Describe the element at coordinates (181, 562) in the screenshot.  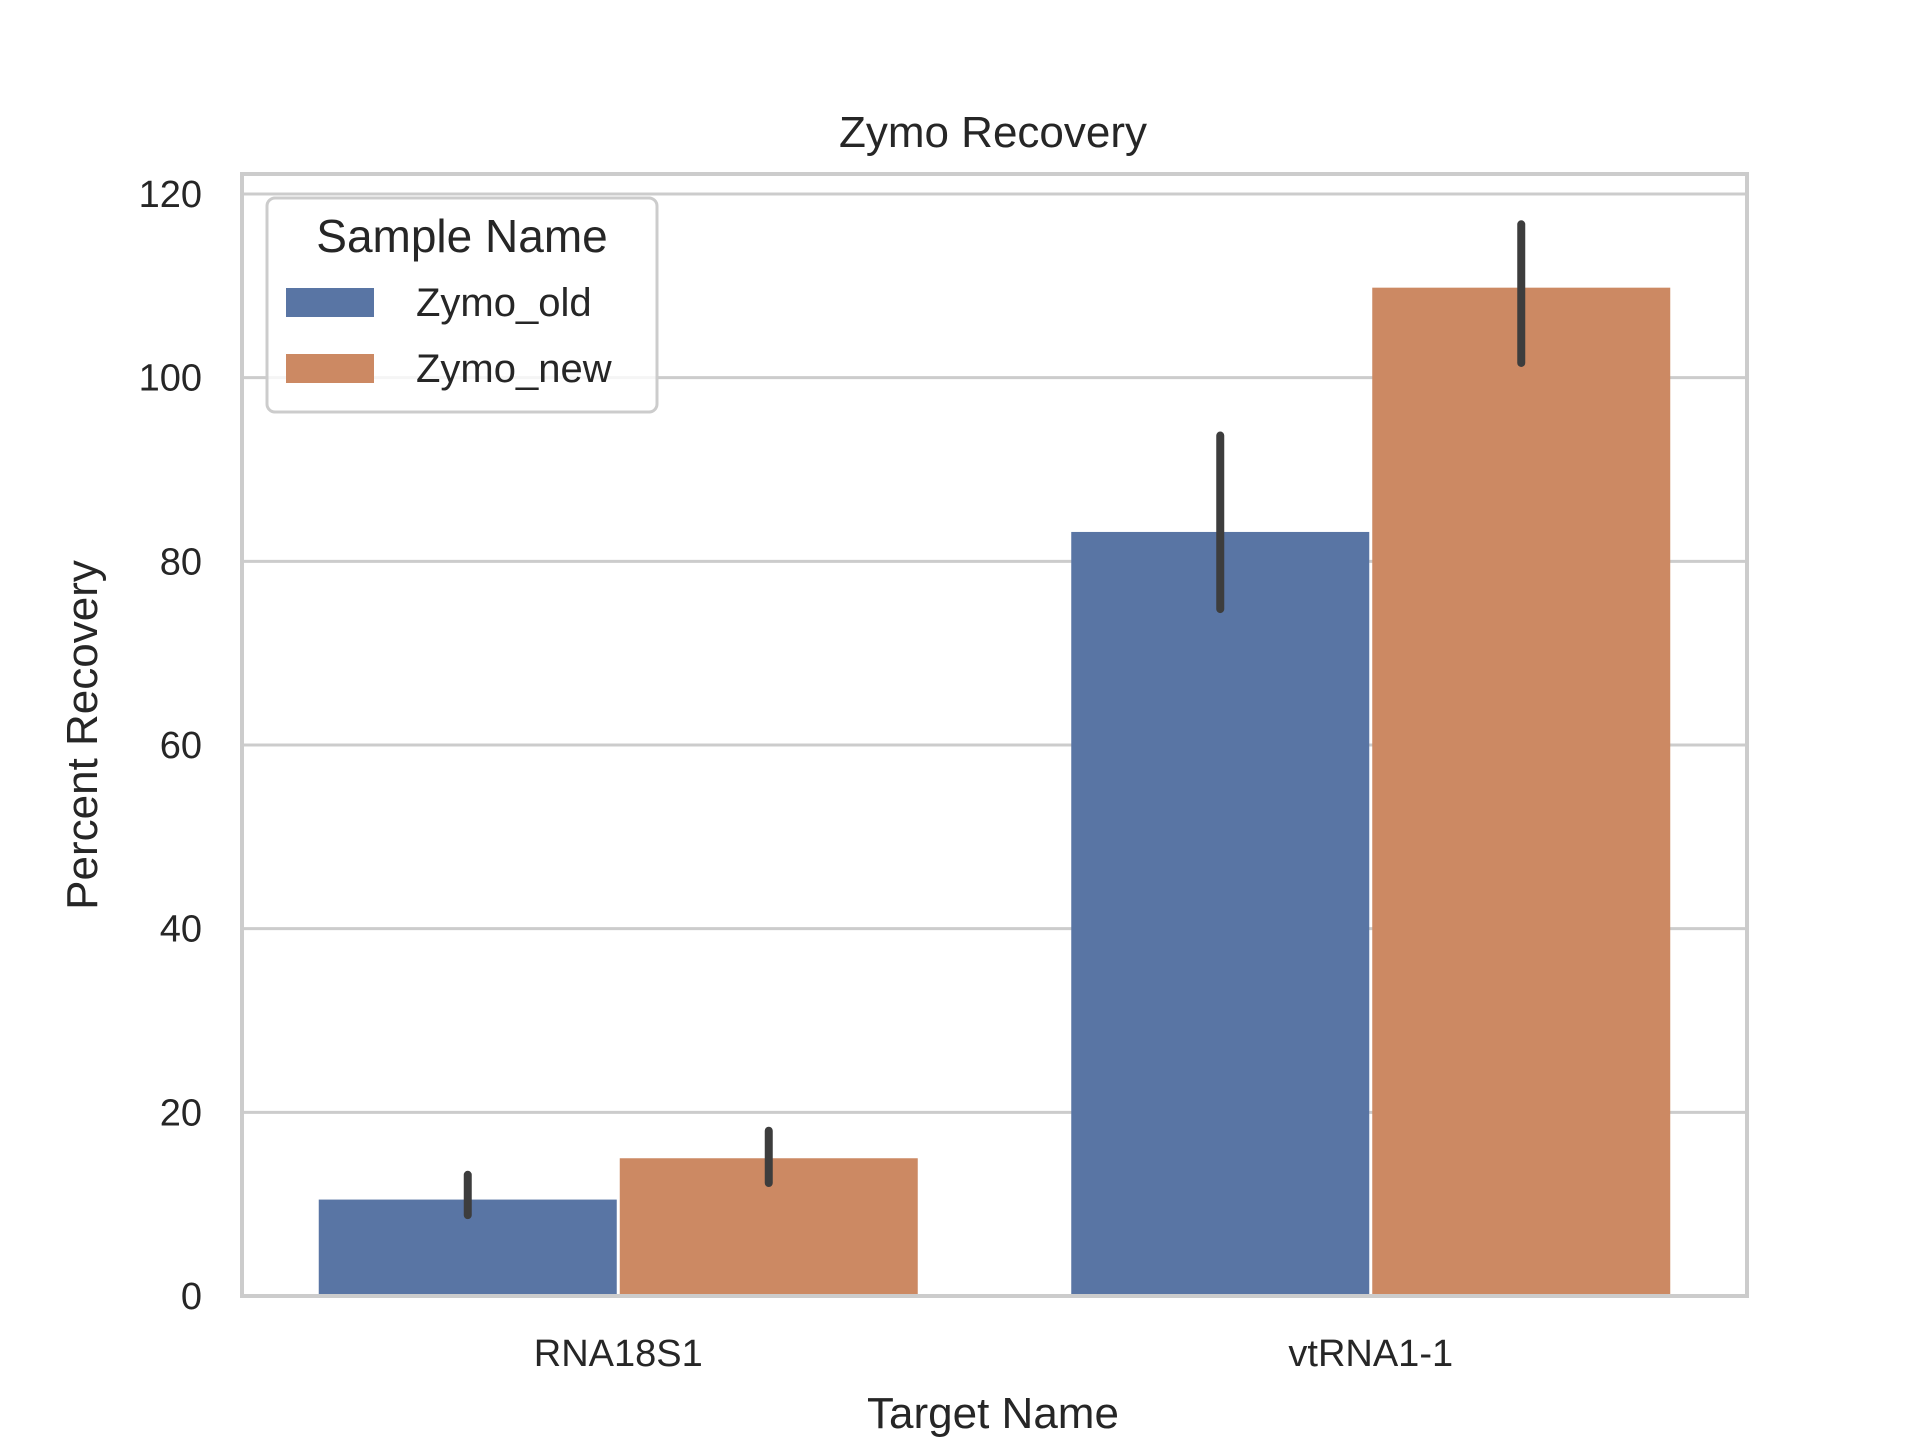
I see `y-tick-label: 80` at that location.